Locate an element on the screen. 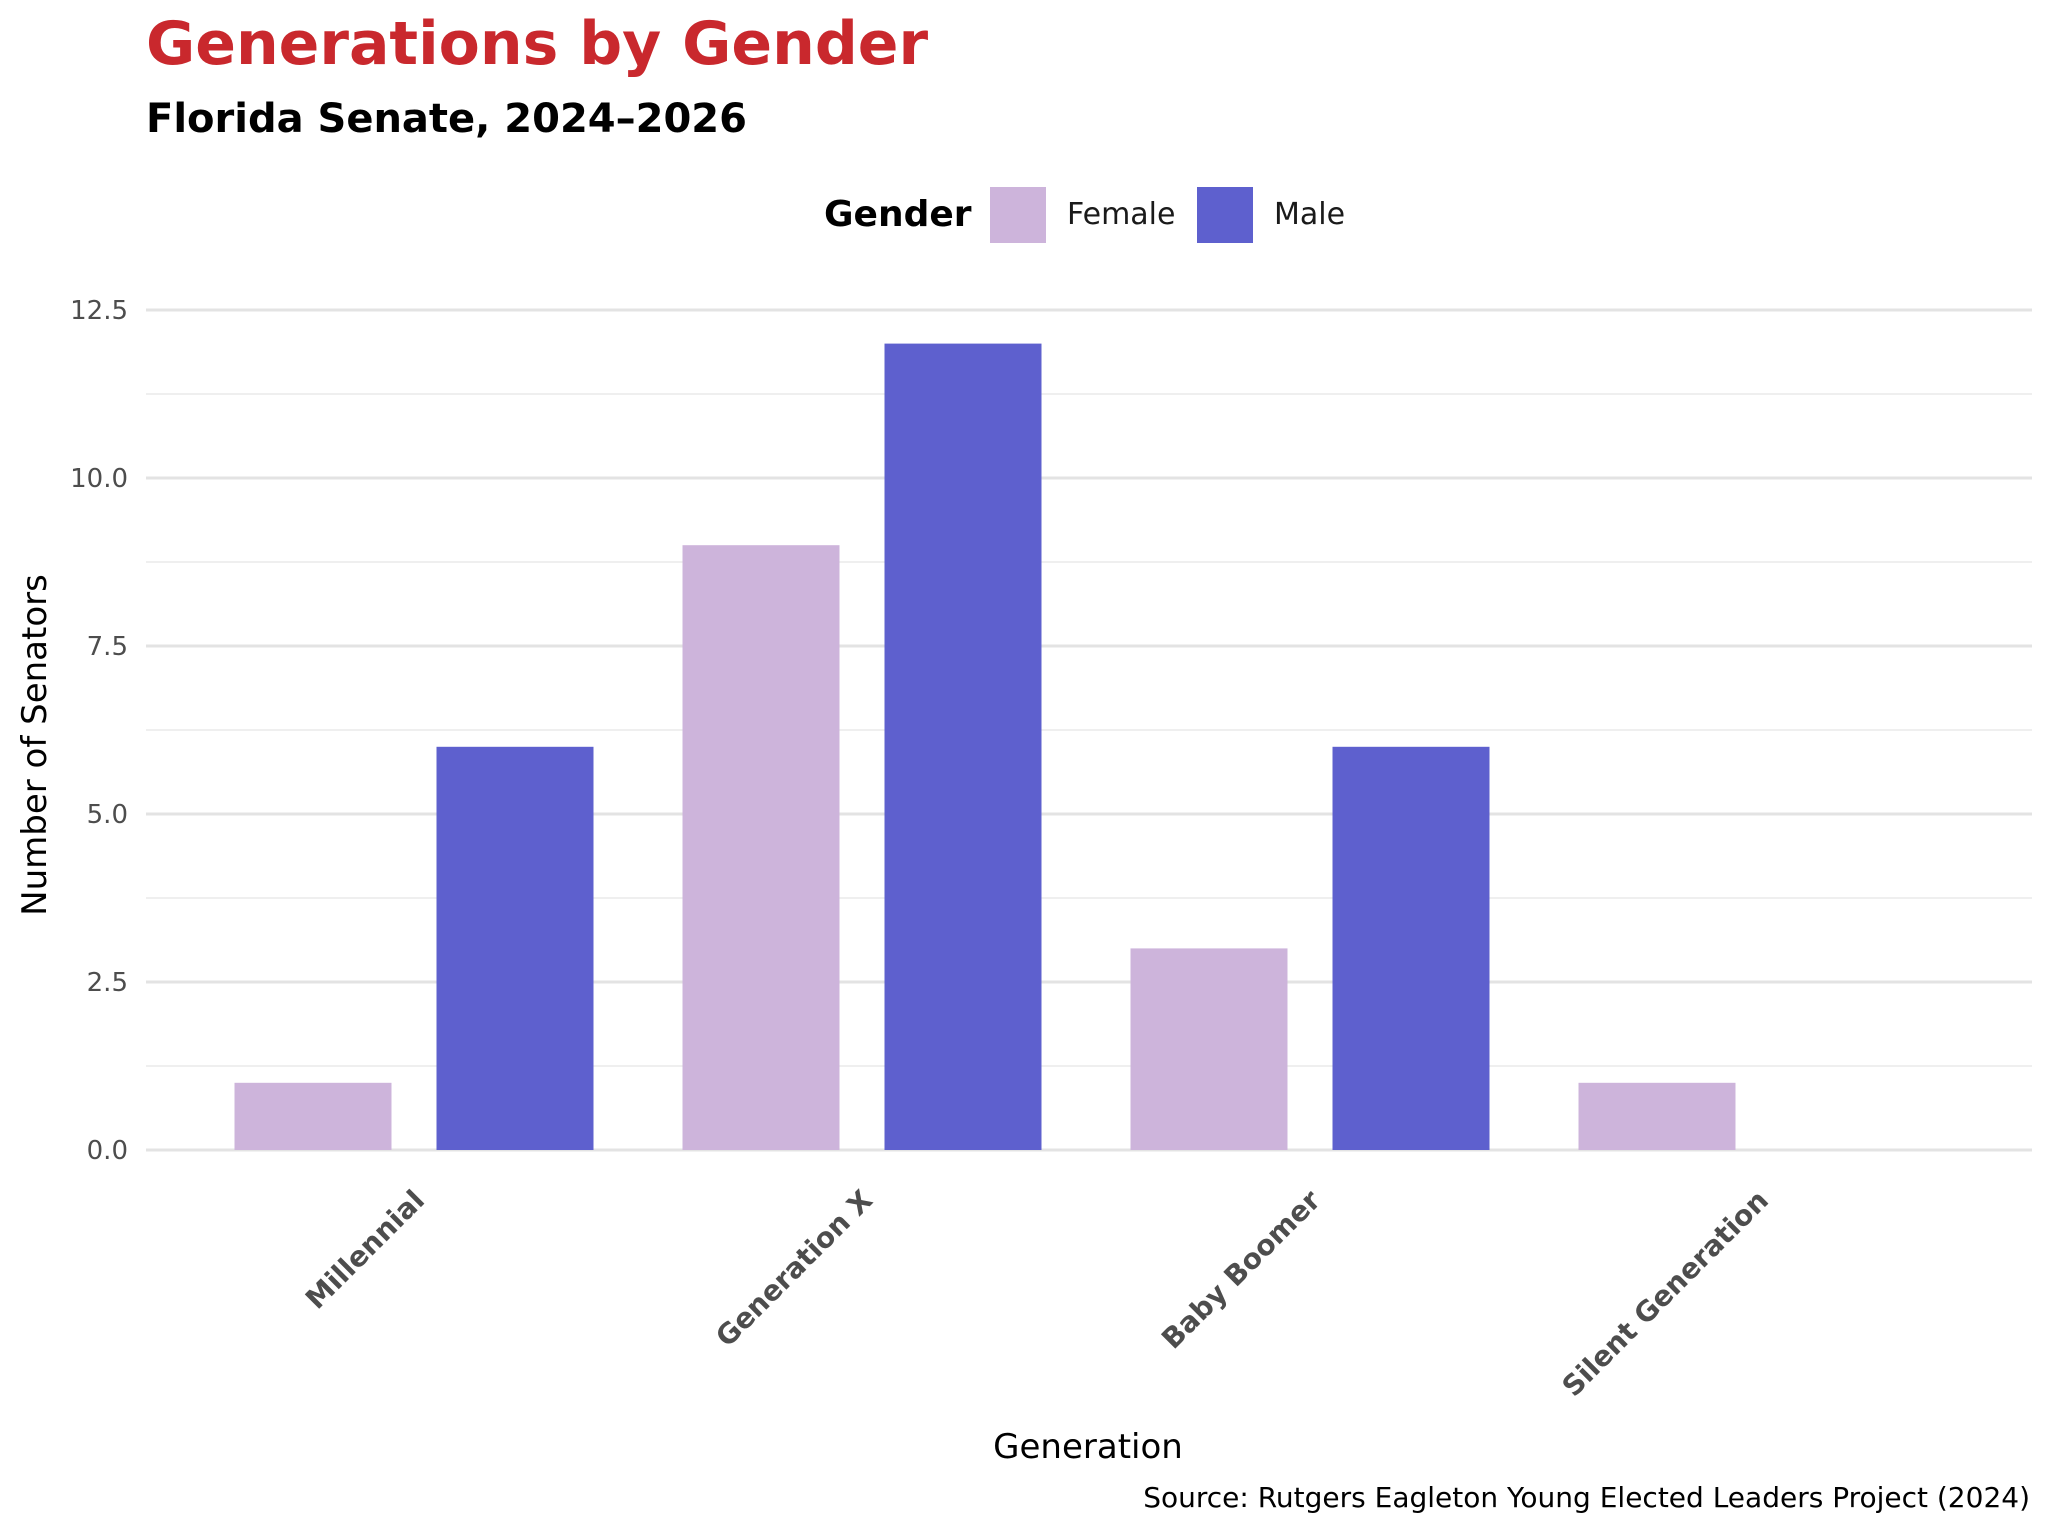  x-tick-label: Millennial is located at coordinates (365, 1250).